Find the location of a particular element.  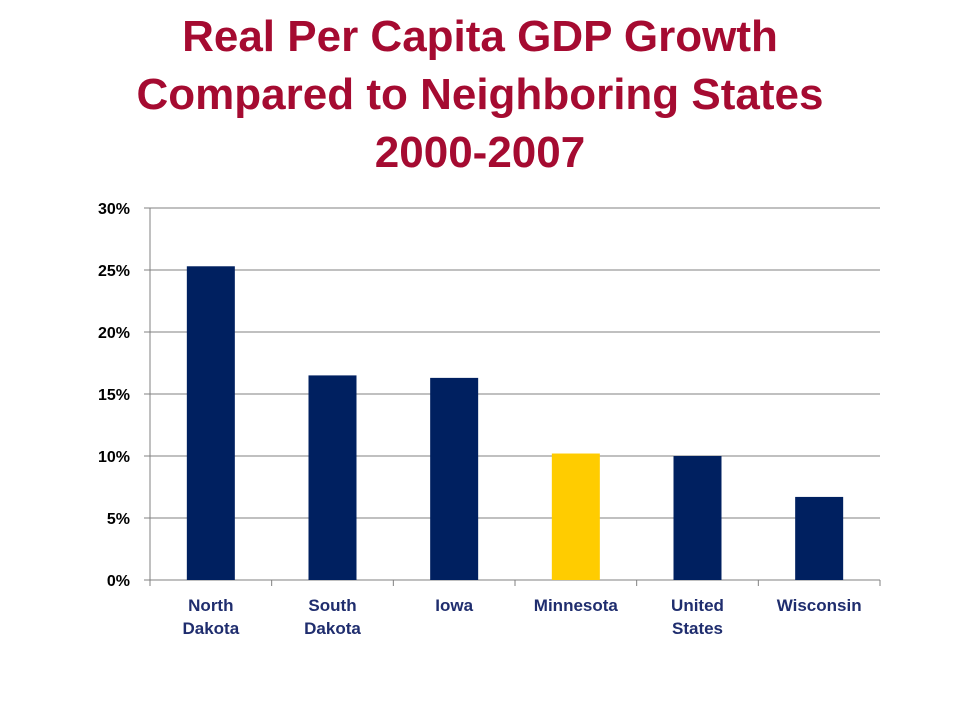

y-tick-label: 10% is located at coordinates (114, 457).